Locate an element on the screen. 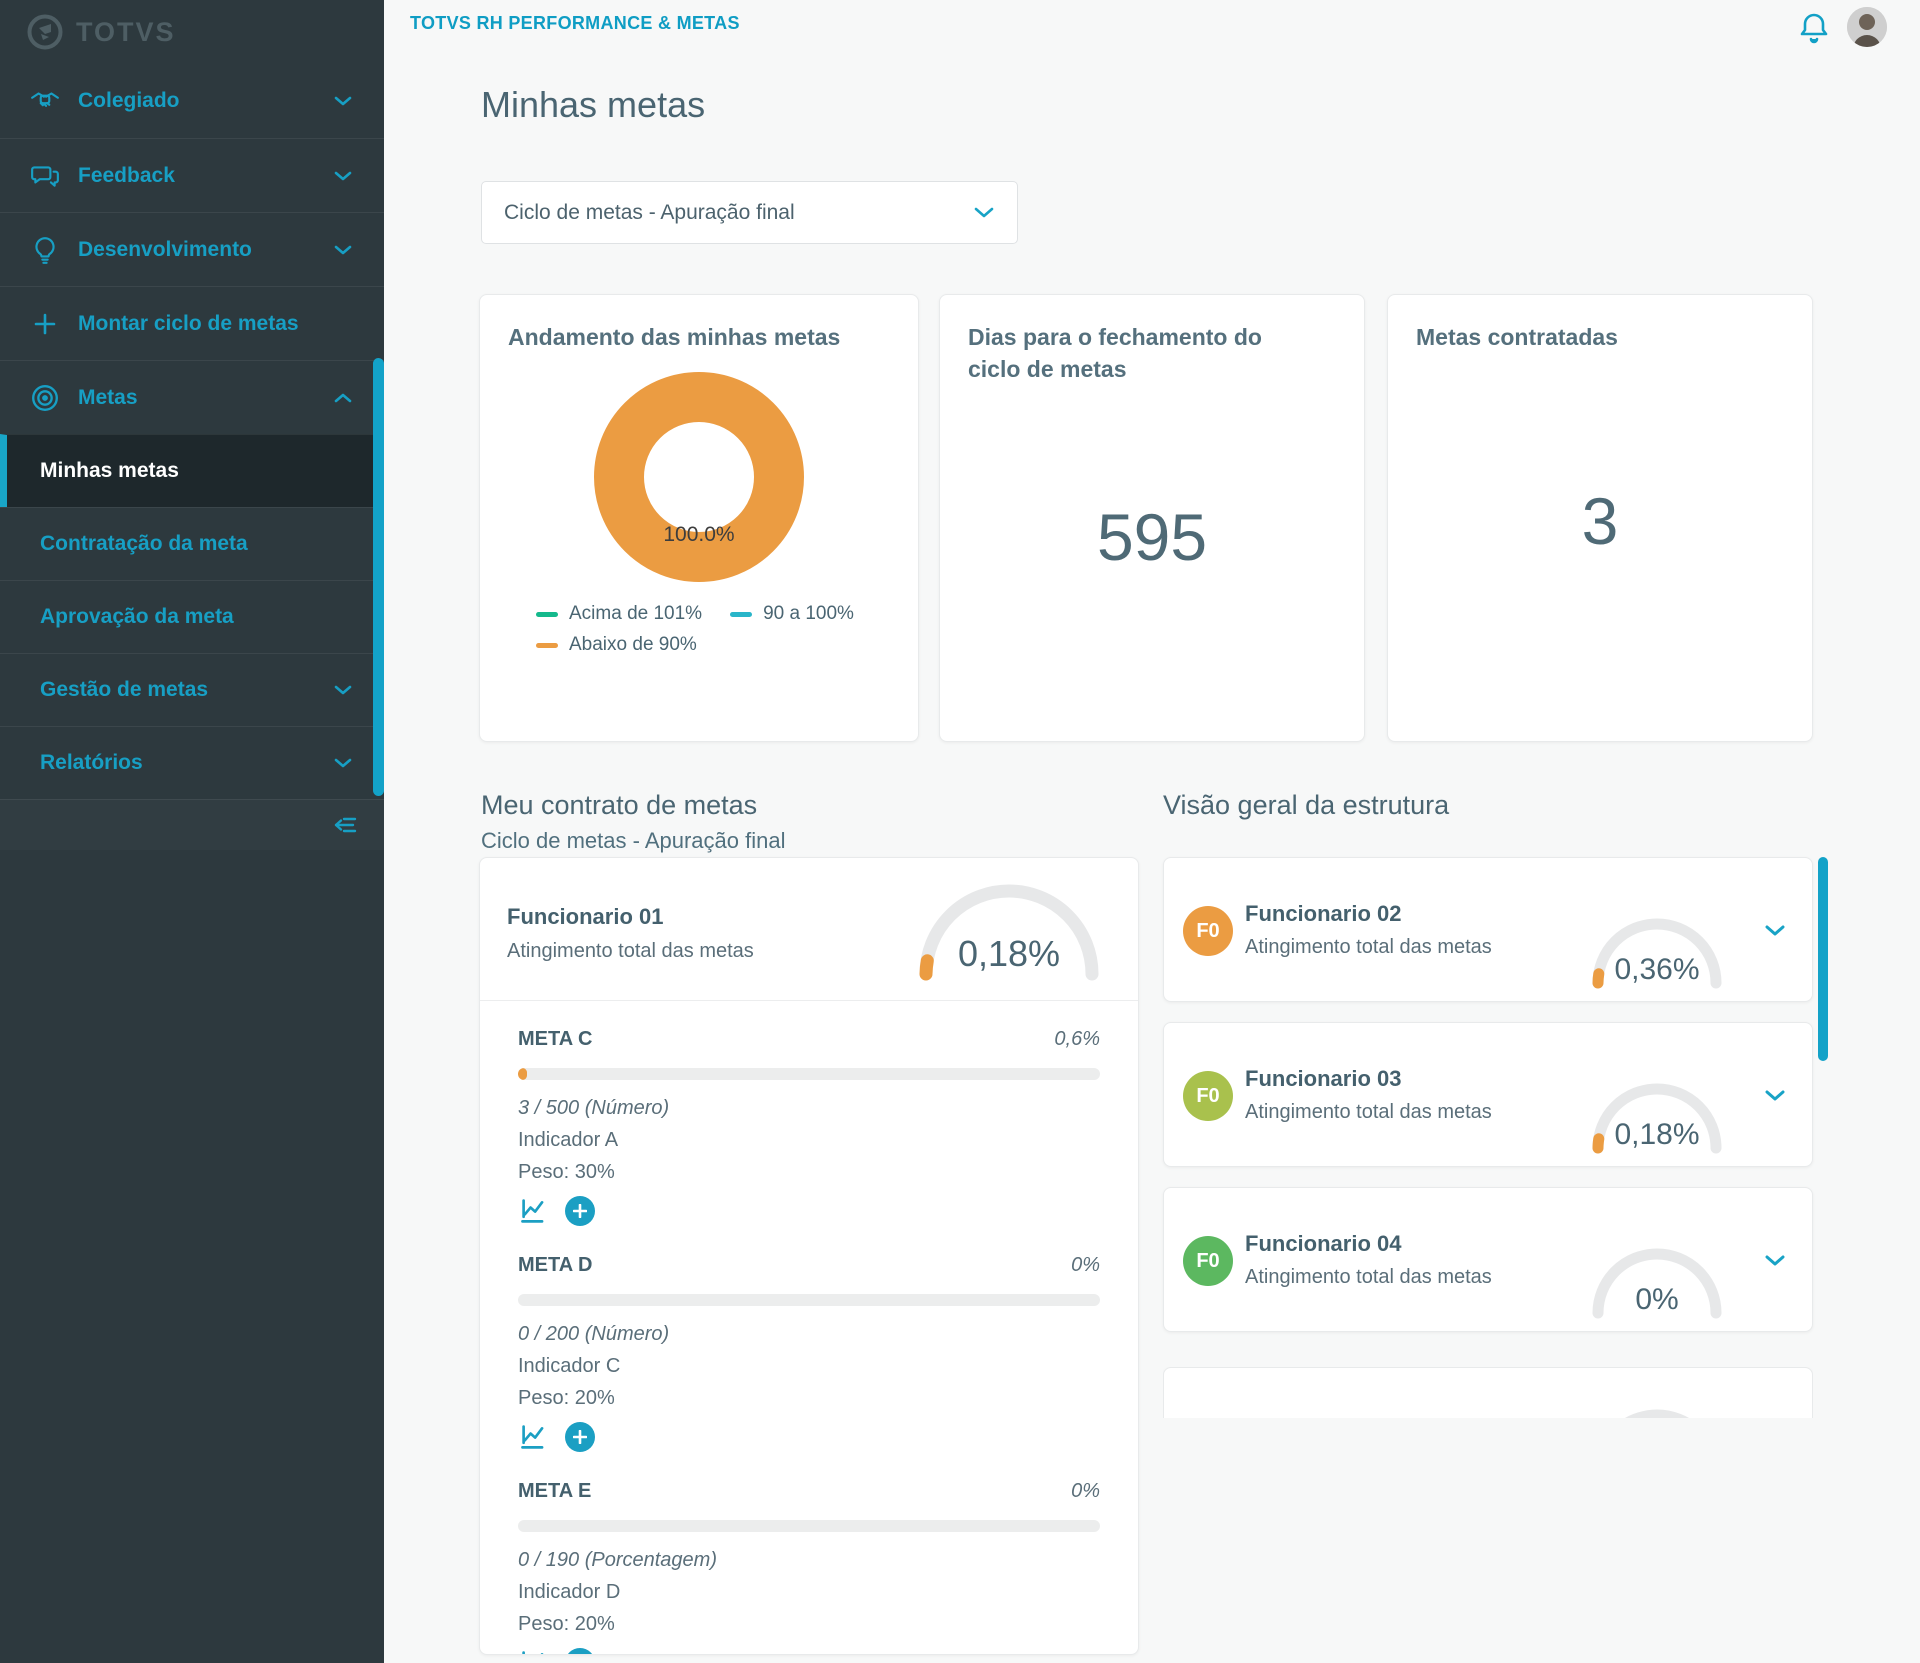  sidebar-item-label: Feedback is located at coordinates (126, 175).